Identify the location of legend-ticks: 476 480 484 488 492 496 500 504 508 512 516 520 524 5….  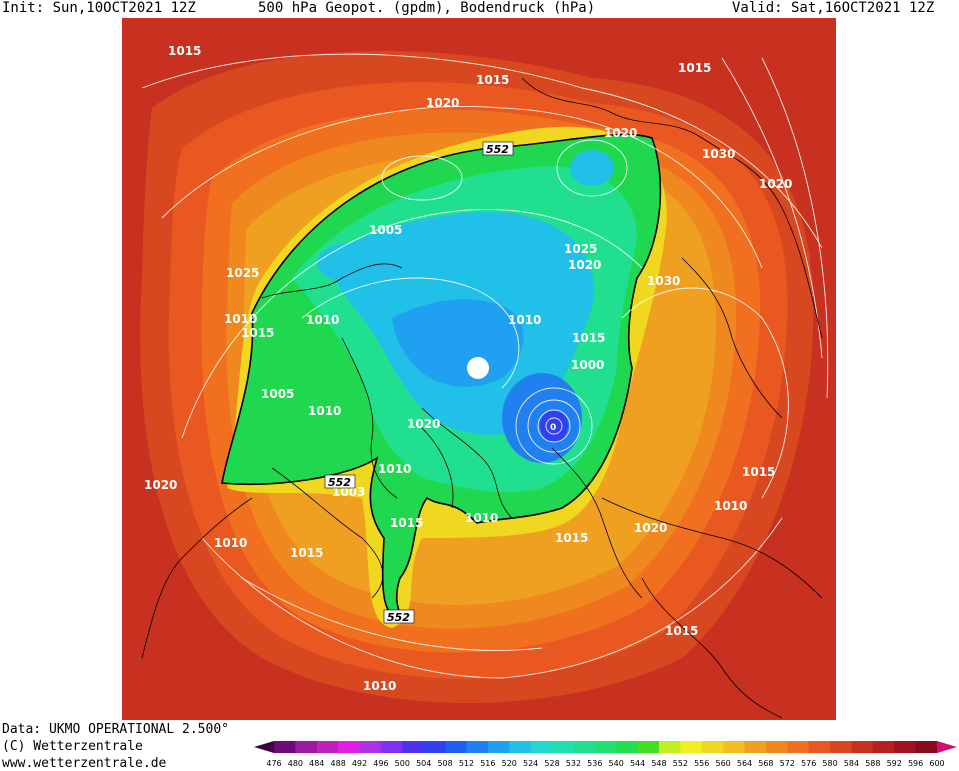
(605, 763).